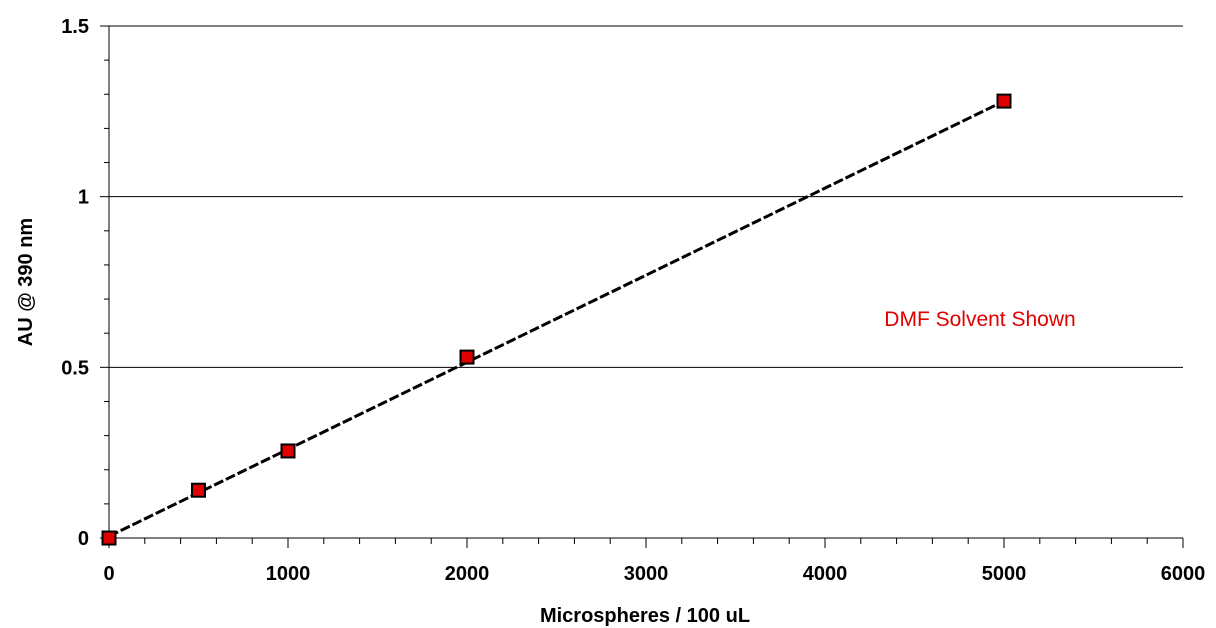 The height and width of the screenshot is (628, 1216). What do you see at coordinates (83, 198) in the screenshot?
I see `y-tick-label: 1` at bounding box center [83, 198].